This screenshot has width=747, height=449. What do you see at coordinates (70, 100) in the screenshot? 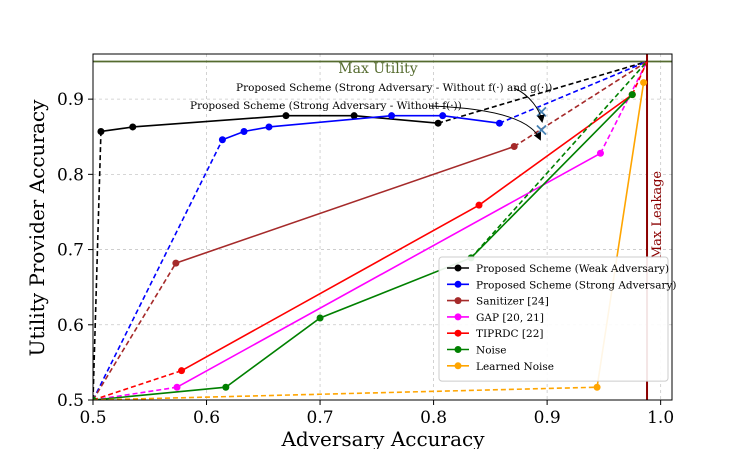
I see `y-tick-label: 0.9` at bounding box center [70, 100].